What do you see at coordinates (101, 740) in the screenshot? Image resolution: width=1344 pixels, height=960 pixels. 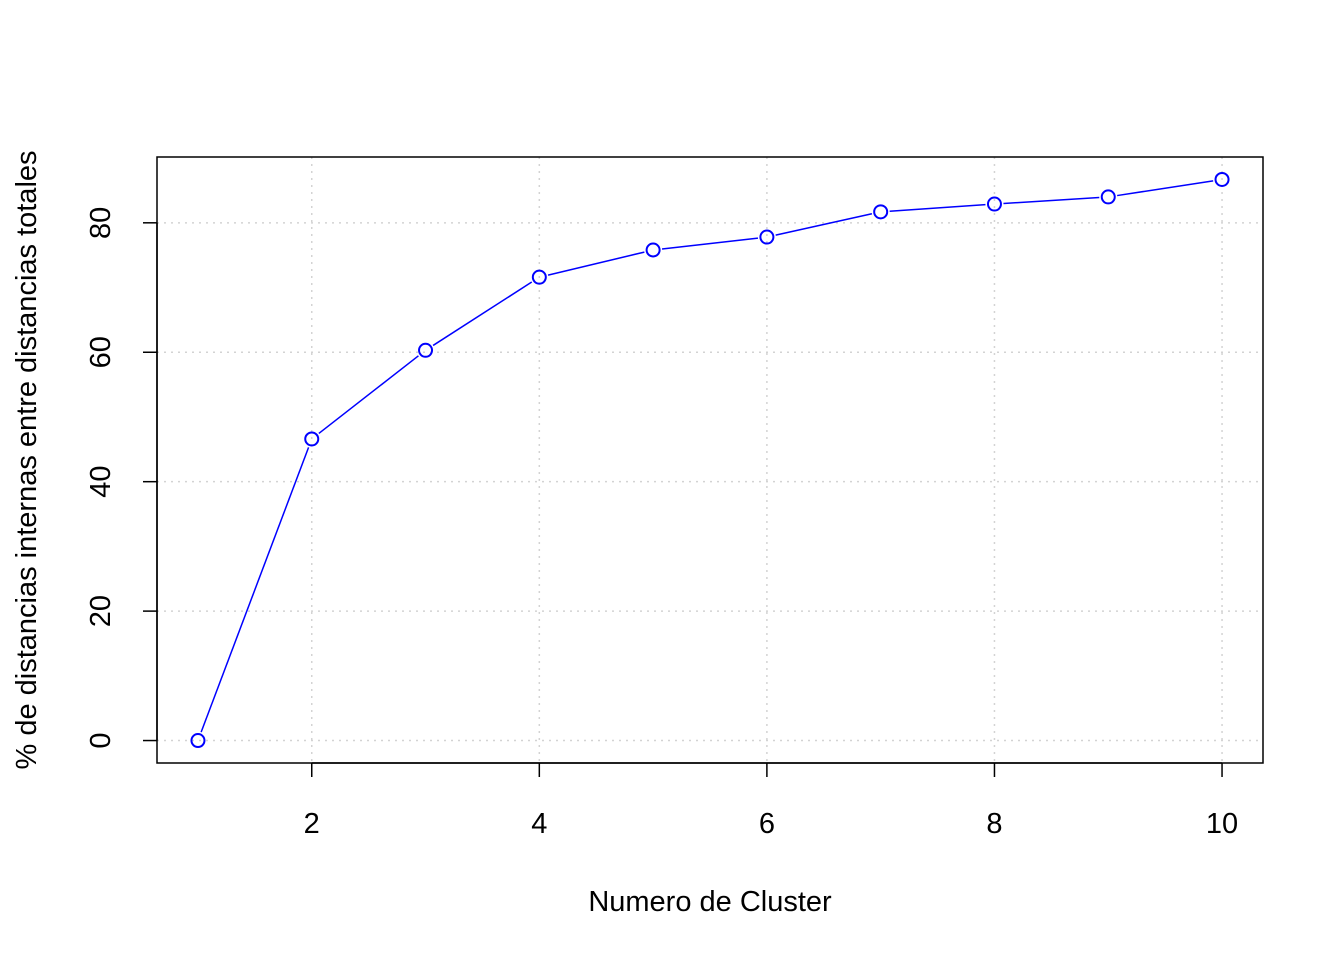 I see `y-tick-label: 0` at bounding box center [101, 740].